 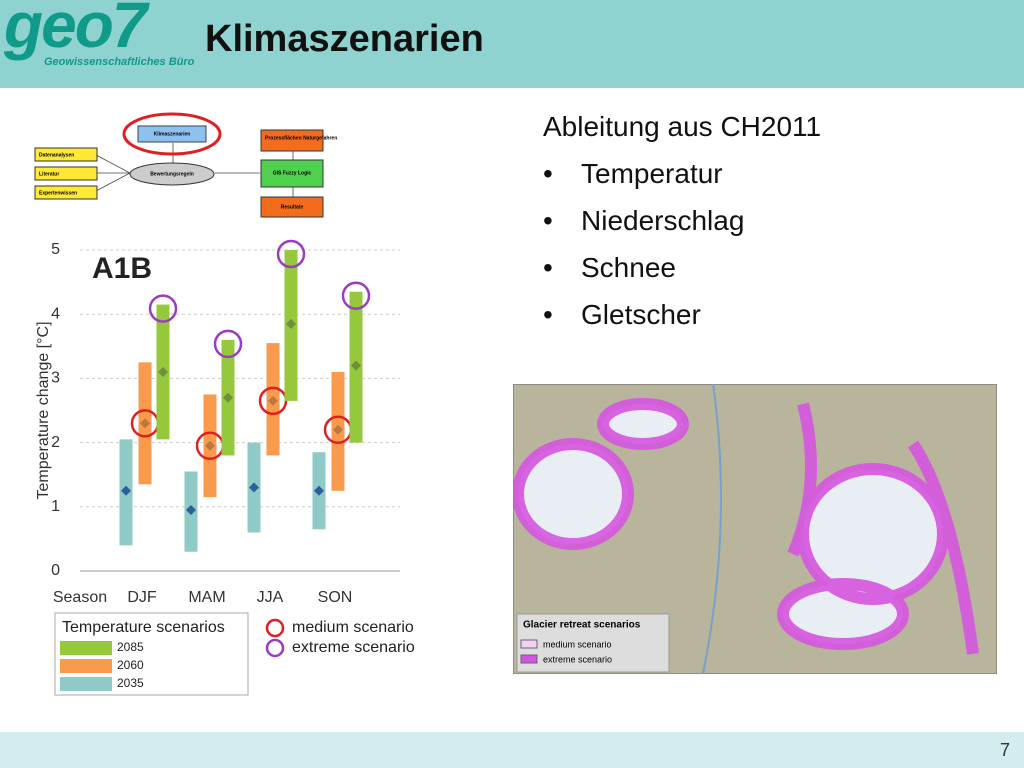 What do you see at coordinates (682, 314) in the screenshot?
I see `bullet: Gletscher` at bounding box center [682, 314].